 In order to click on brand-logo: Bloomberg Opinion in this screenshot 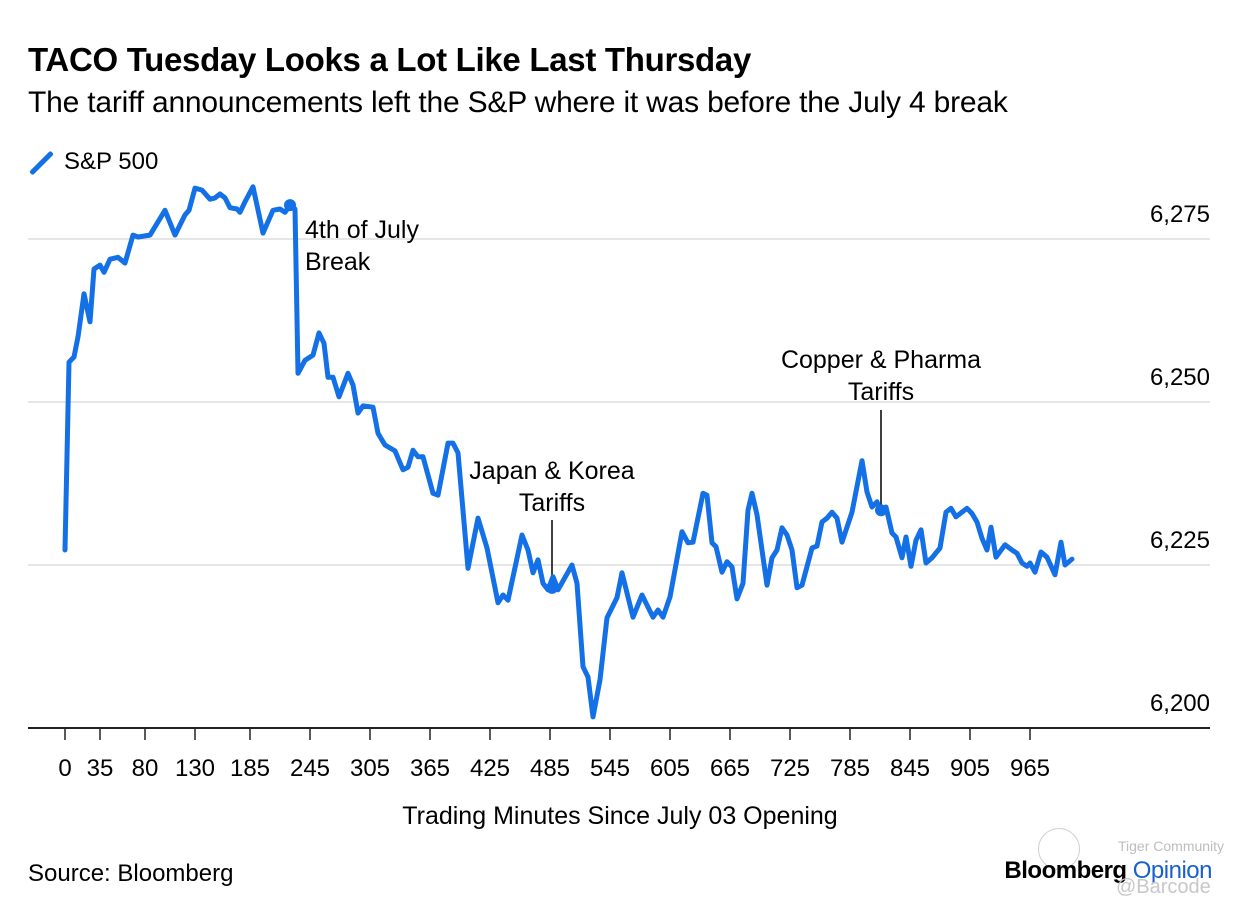, I will do `click(1108, 871)`.